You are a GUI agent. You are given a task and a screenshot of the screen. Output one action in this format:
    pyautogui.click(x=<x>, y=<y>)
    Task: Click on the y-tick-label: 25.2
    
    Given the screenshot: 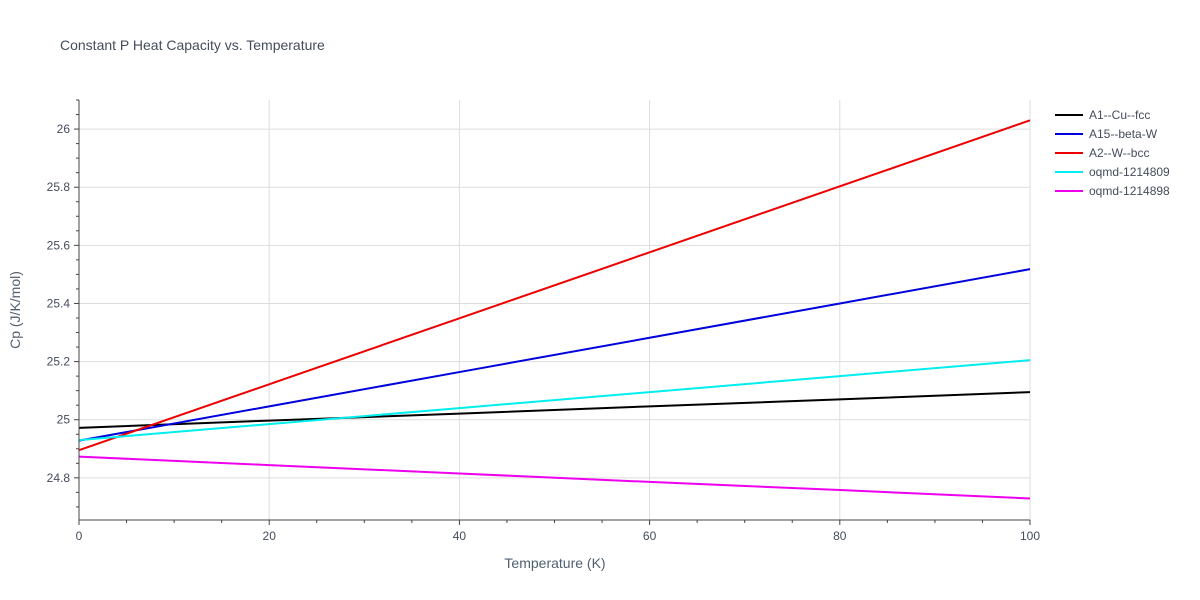 What is the action you would take?
    pyautogui.click(x=59, y=362)
    